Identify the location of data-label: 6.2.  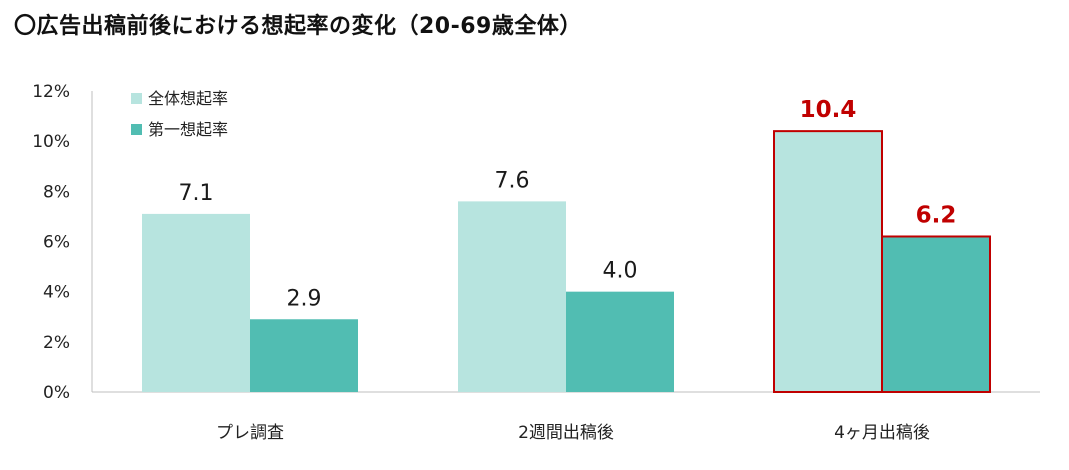
(936, 215).